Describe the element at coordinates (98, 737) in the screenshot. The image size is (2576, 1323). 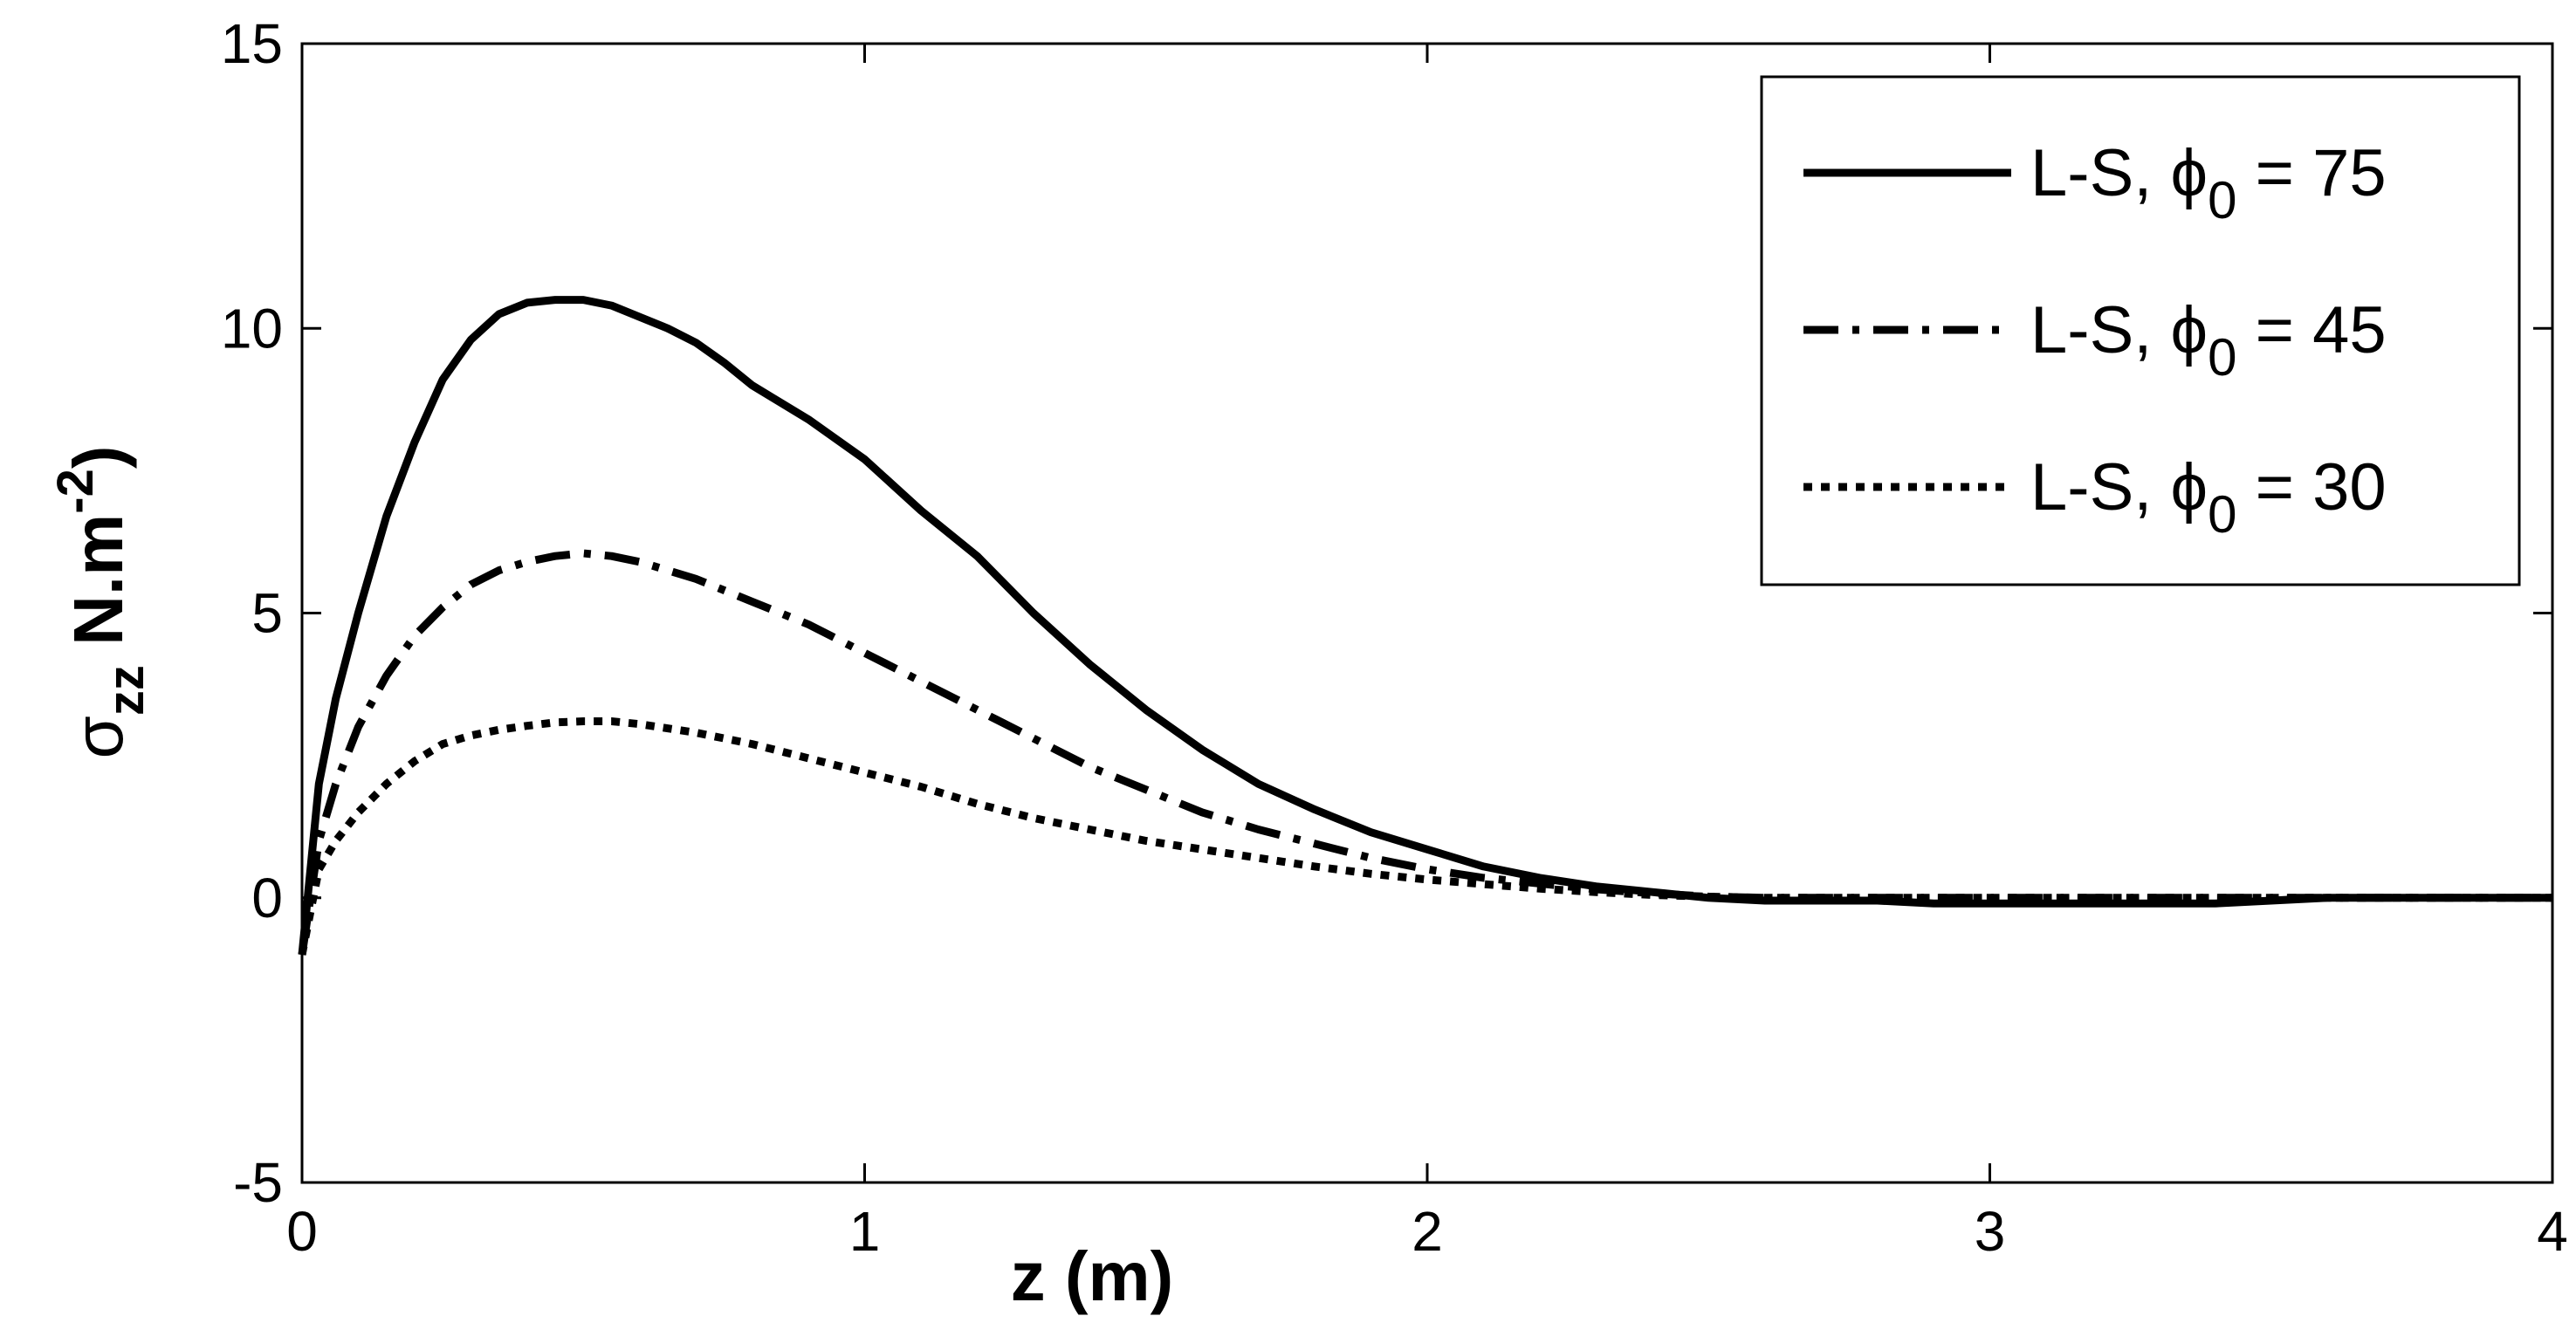
I see `y-axis-symbol: σ` at that location.